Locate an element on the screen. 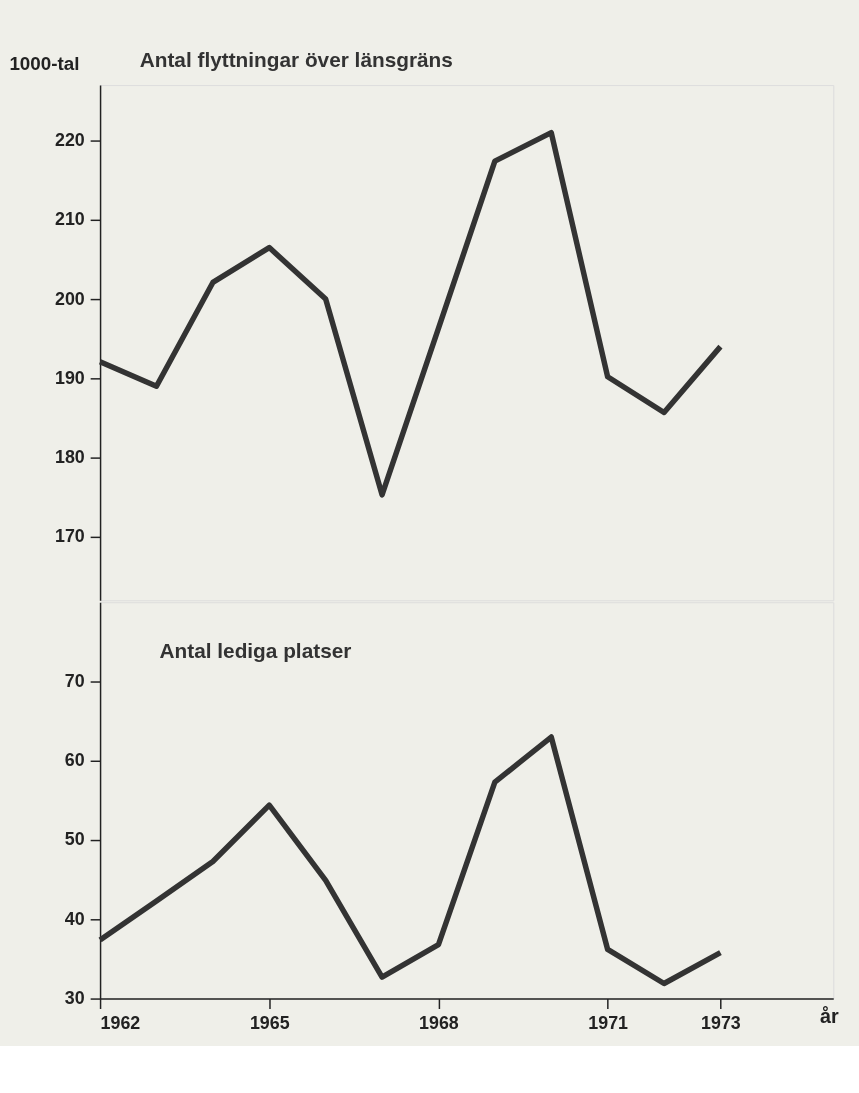  y-tick-label: 60 is located at coordinates (74, 760).